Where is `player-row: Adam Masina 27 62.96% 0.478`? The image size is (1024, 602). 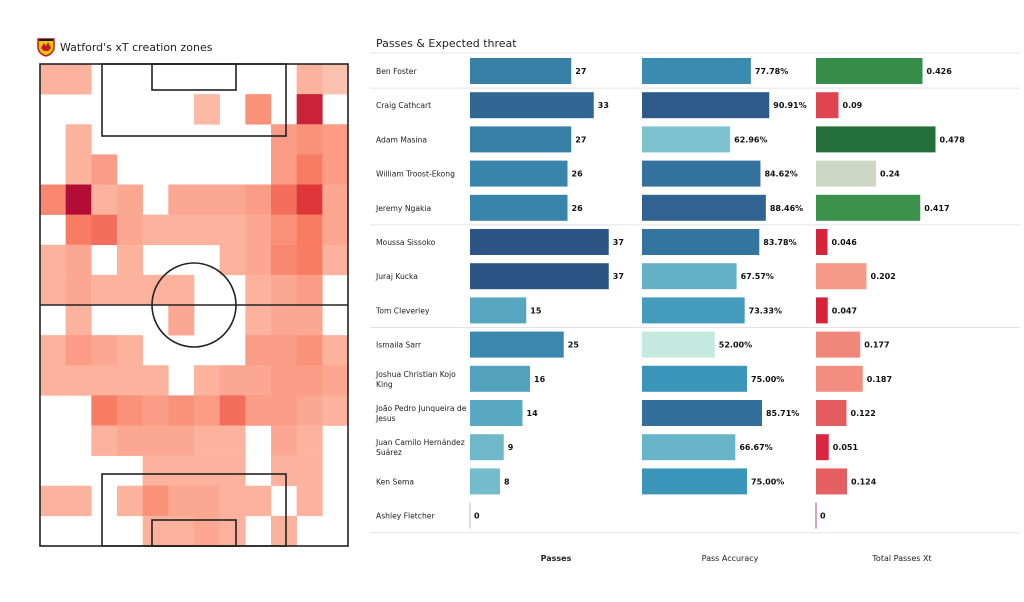
player-row: Adam Masina 27 62.96% 0.478 is located at coordinates (671, 139).